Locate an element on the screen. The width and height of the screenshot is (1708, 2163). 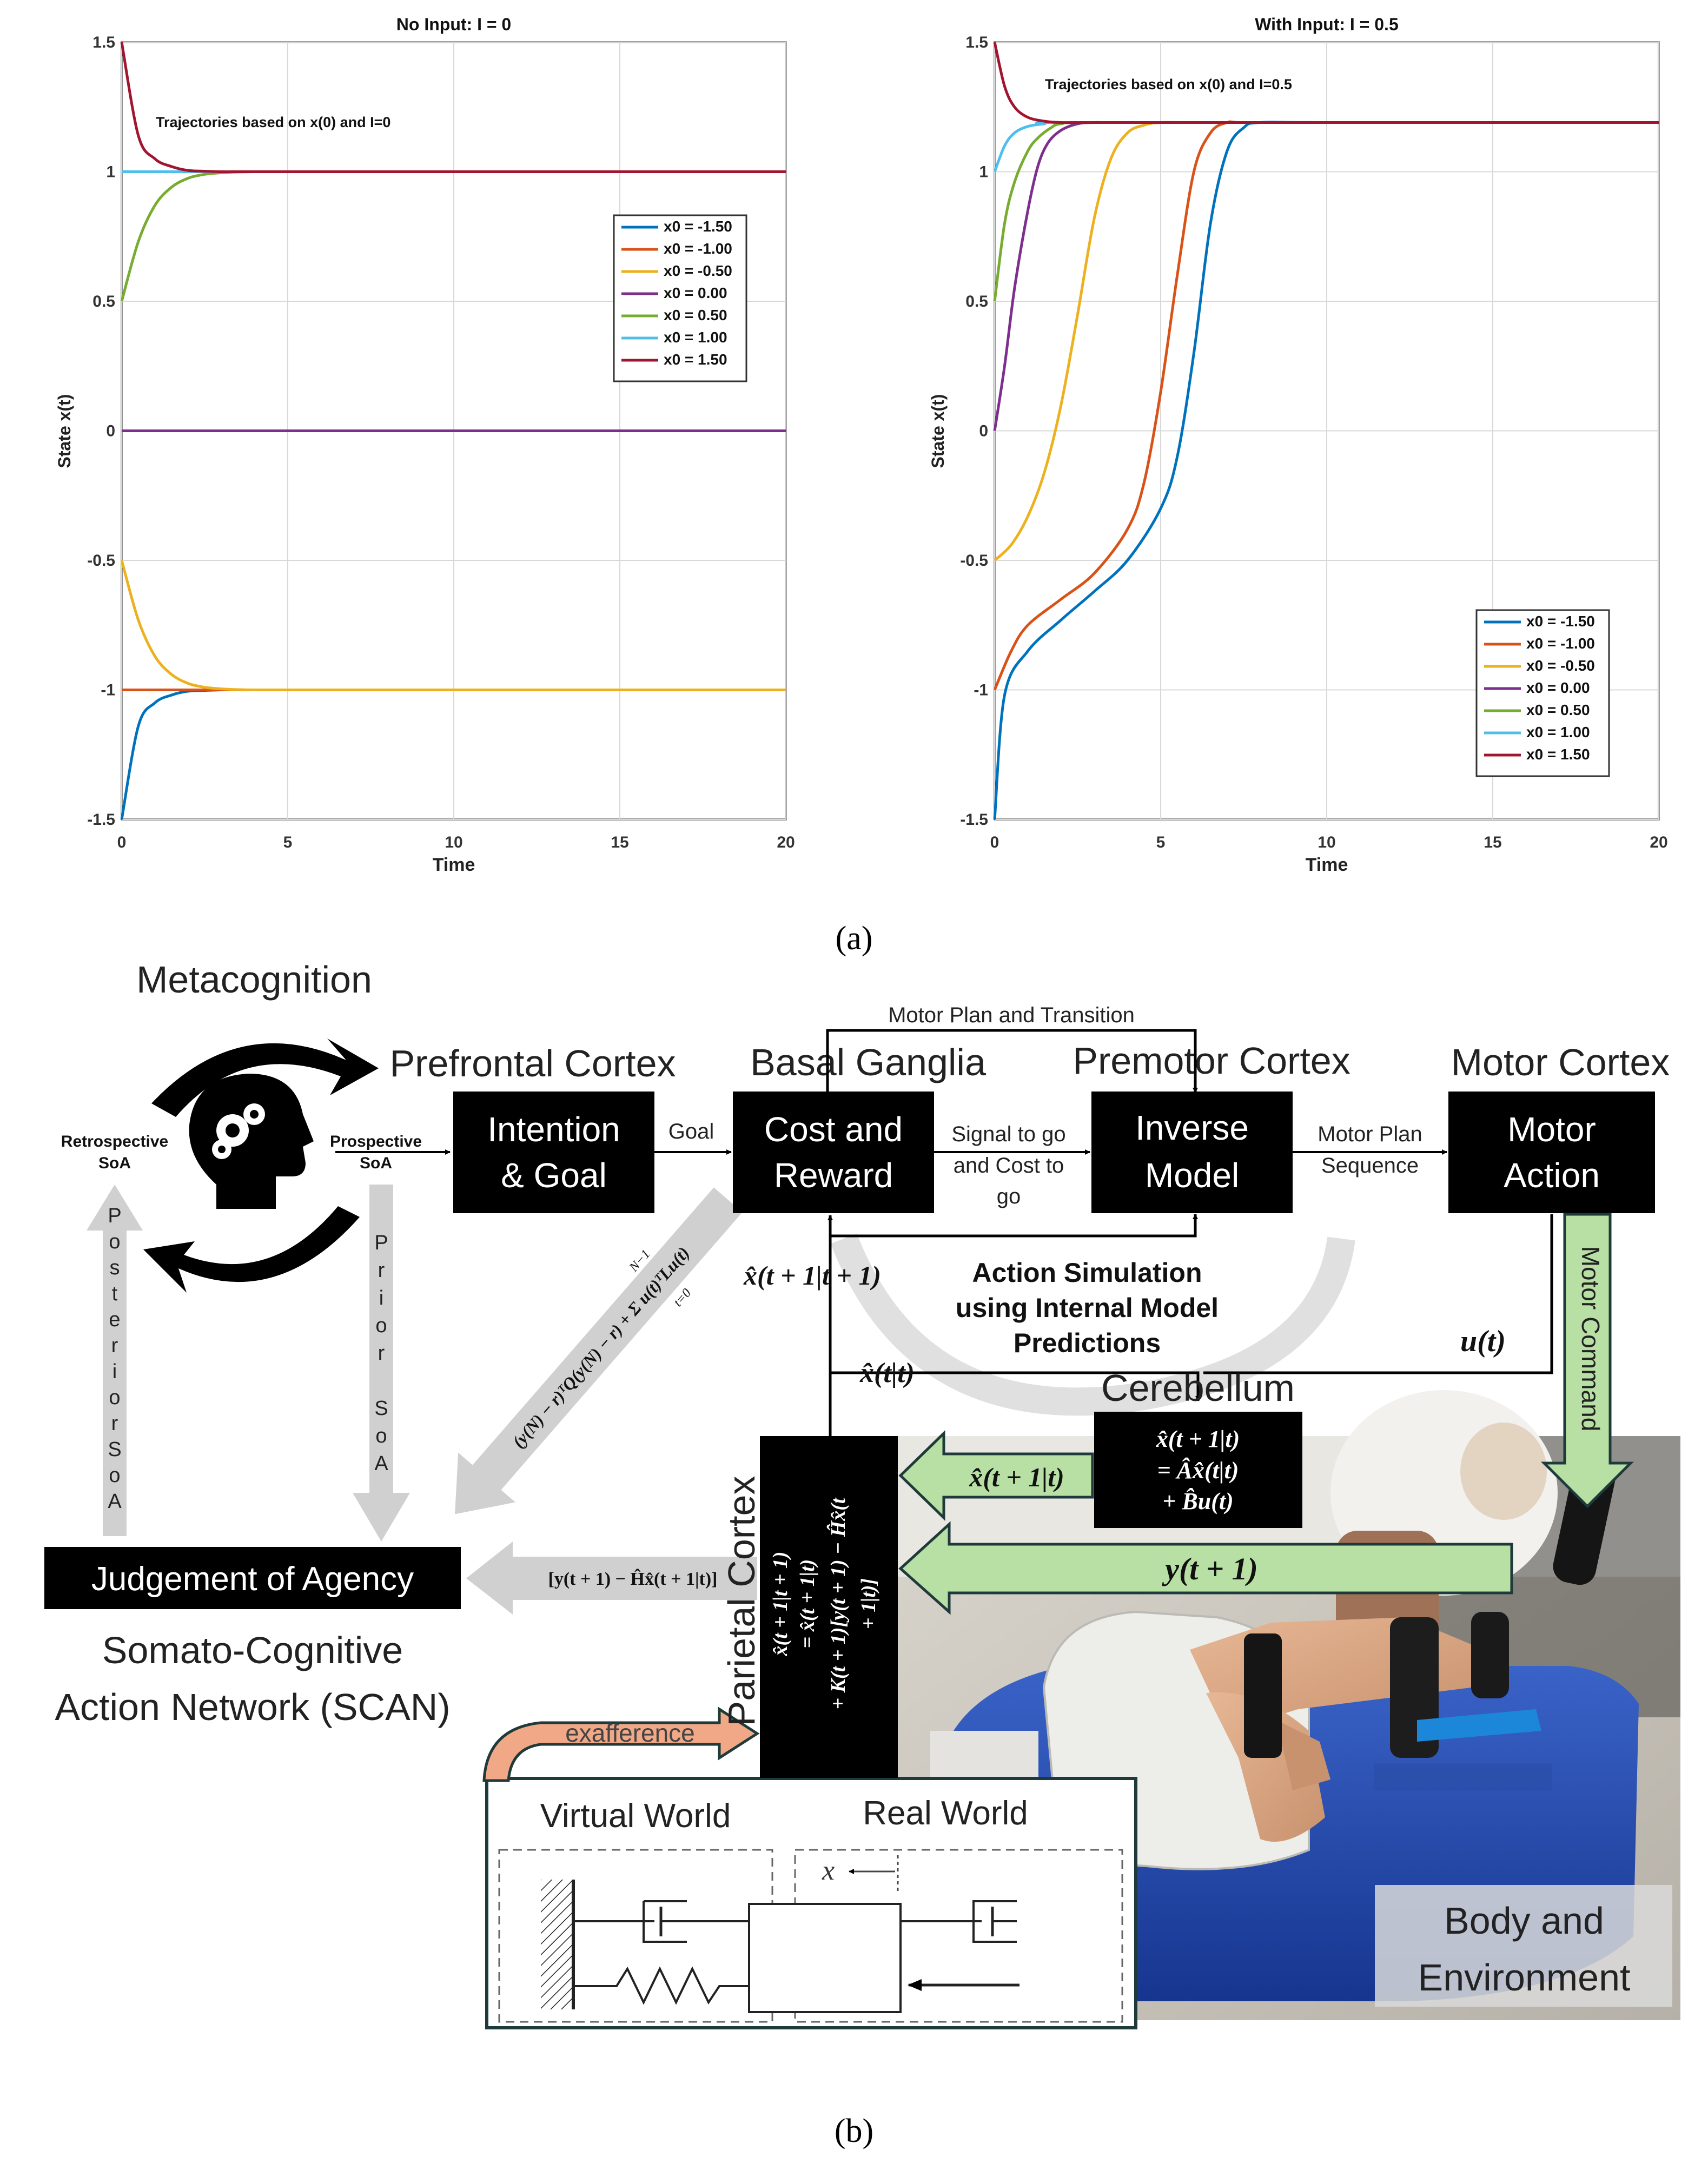
innovation-arrow is located at coordinates (611, 1579).